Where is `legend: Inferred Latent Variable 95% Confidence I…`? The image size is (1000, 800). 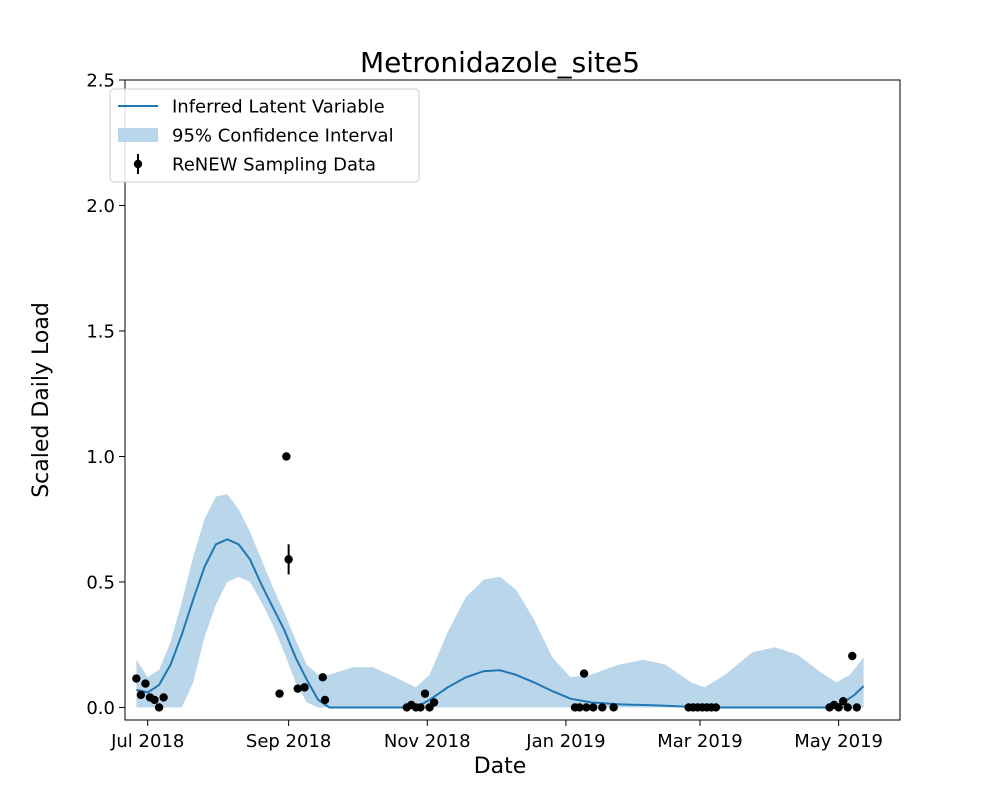
legend: Inferred Latent Variable 95% Confidence I… is located at coordinates (264, 135).